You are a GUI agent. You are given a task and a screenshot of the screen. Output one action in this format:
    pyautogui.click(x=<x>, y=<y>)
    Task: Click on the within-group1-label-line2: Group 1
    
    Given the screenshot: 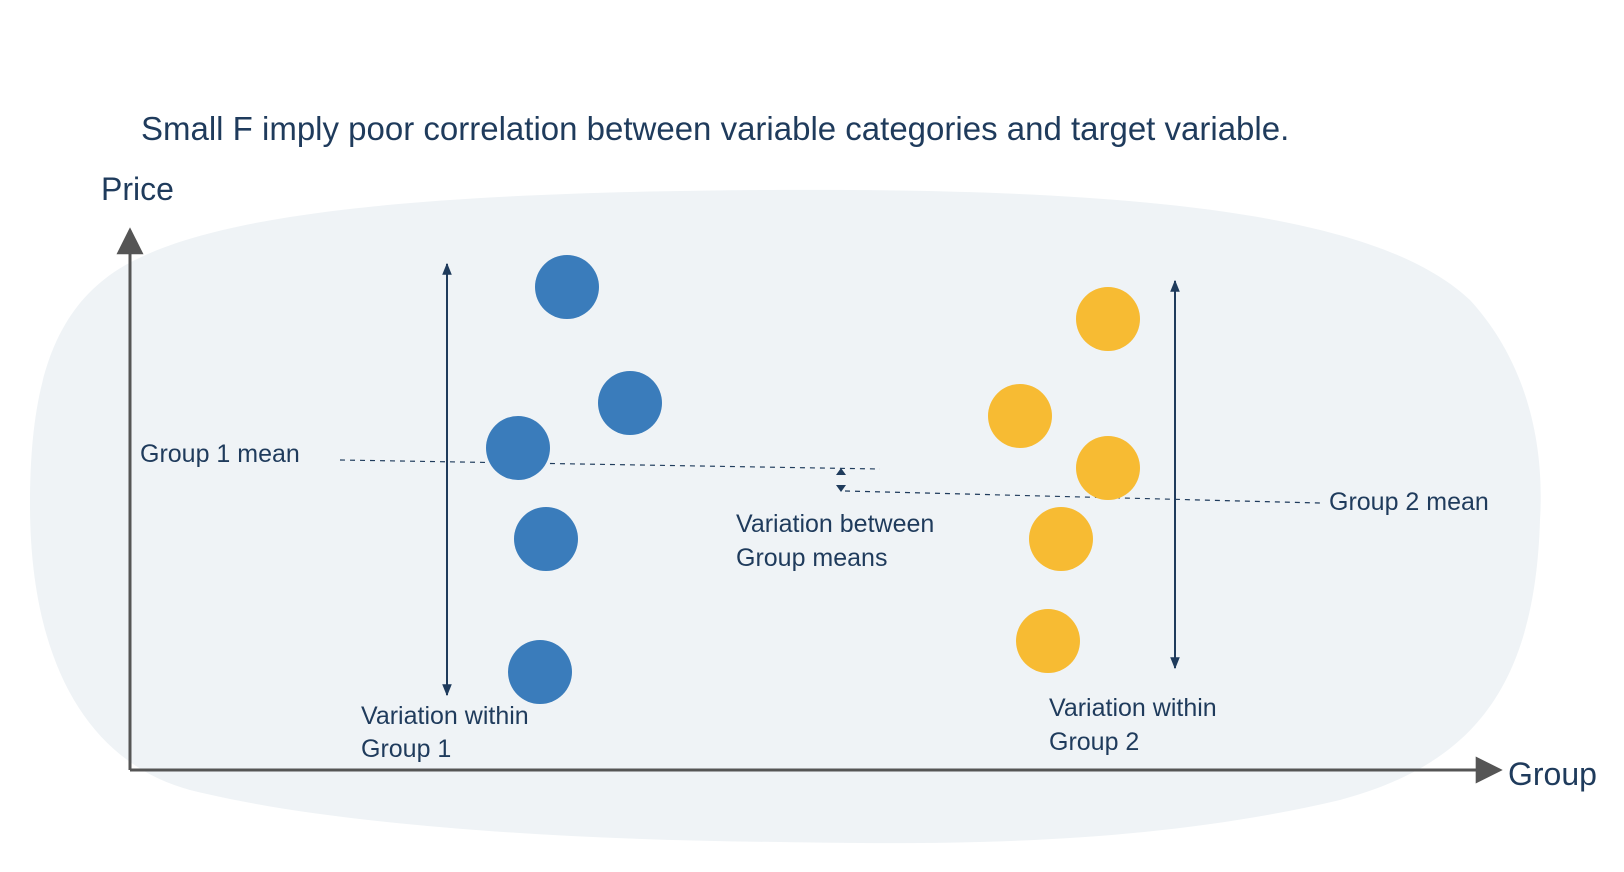 What is the action you would take?
    pyautogui.click(x=406, y=749)
    